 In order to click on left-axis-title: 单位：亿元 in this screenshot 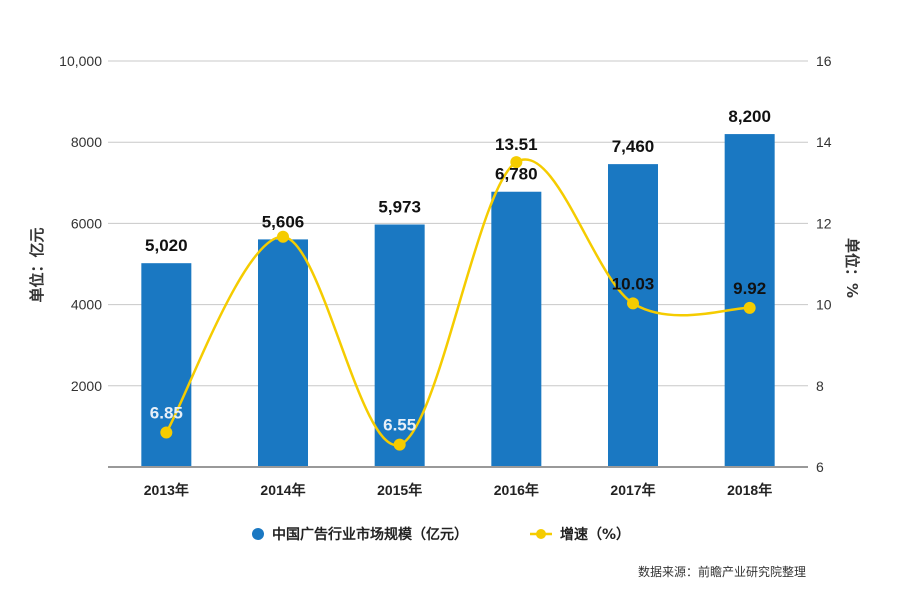, I will do `click(37, 264)`.